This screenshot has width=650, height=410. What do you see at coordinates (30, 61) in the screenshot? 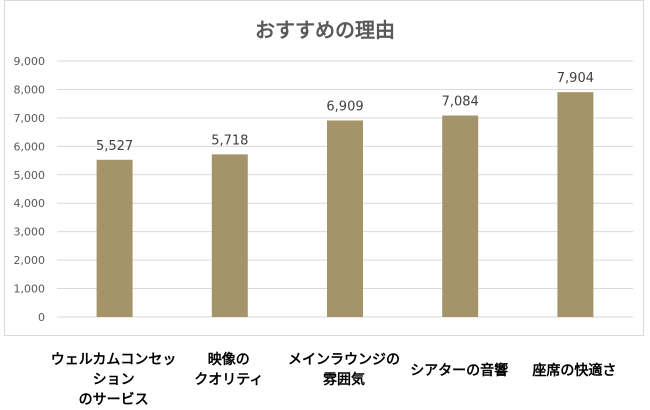
I see `y-tick-label: 9,000` at bounding box center [30, 61].